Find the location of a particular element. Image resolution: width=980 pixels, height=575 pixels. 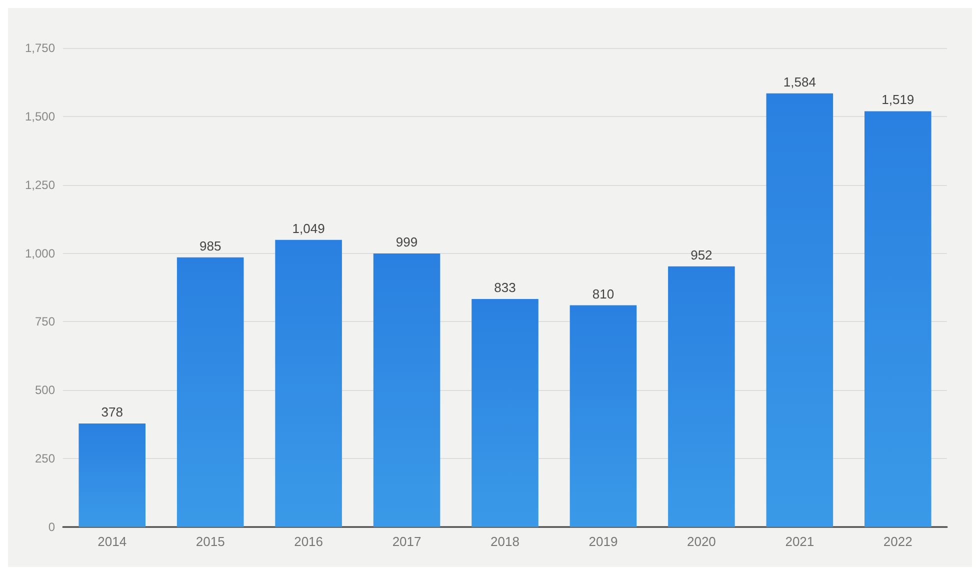

data-label: 952 is located at coordinates (701, 254).